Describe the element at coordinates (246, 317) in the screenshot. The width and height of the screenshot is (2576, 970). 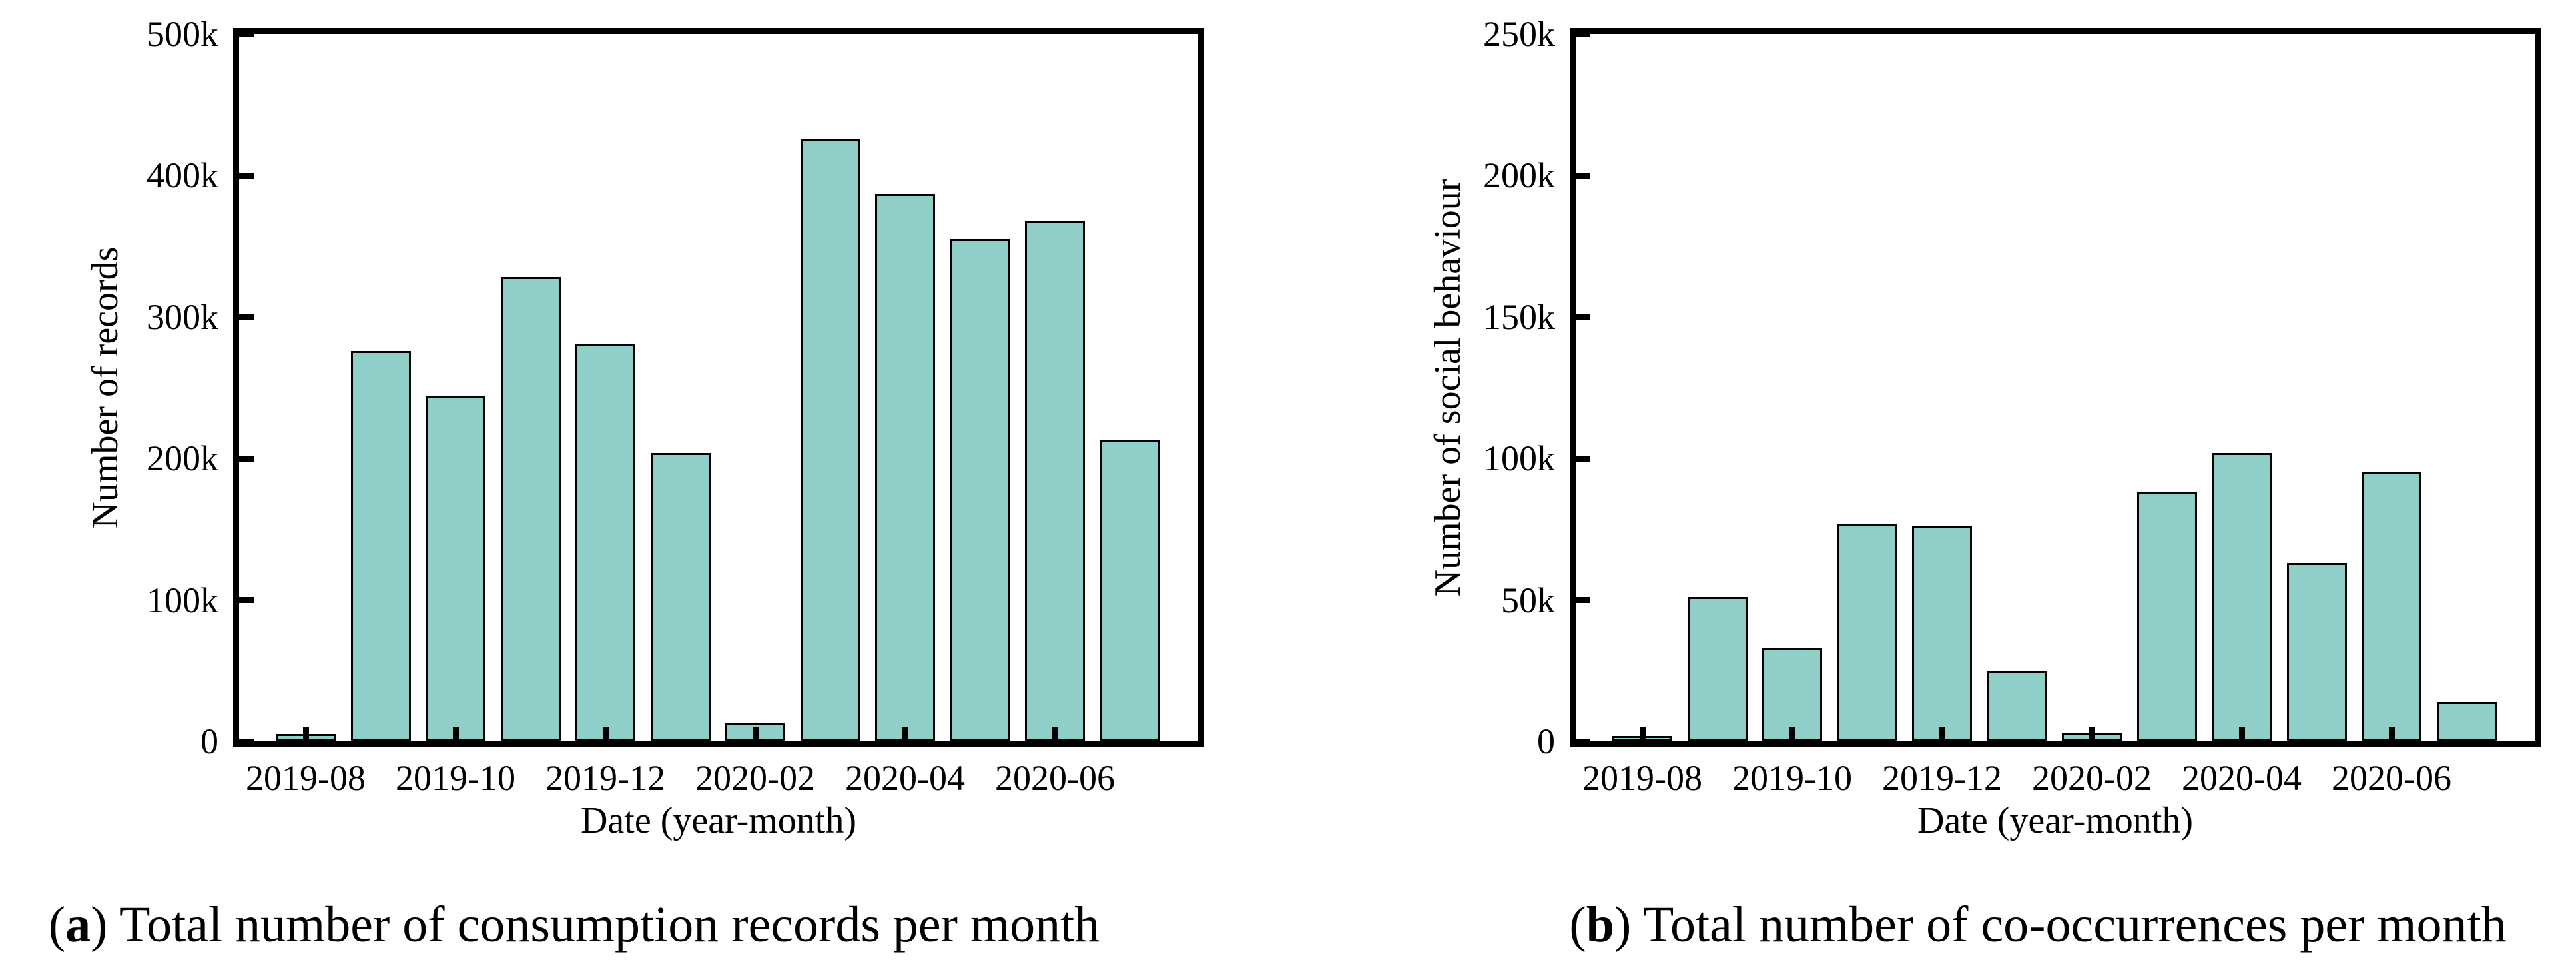
I see `y-tick-mark-300k` at that location.